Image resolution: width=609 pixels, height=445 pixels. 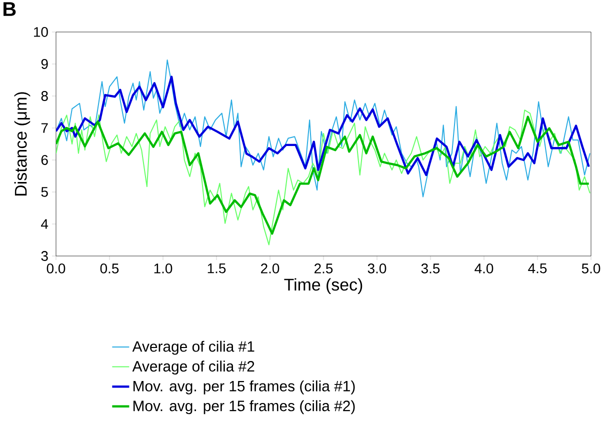 I want to click on y-axis-title: Distance (μm), so click(x=22, y=144).